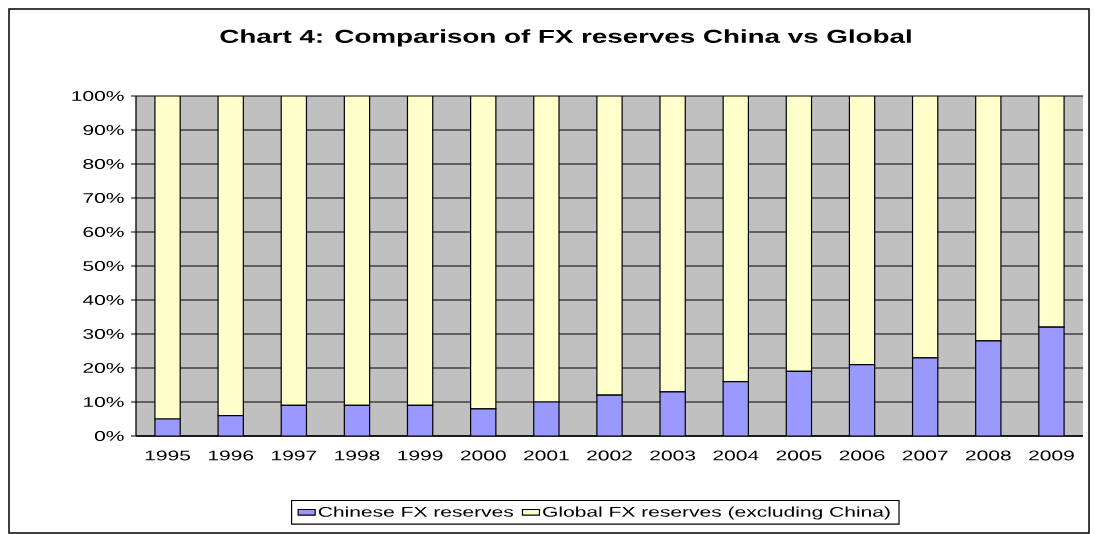 The width and height of the screenshot is (1094, 534). I want to click on y-tick-label: 80%, so click(103, 164).